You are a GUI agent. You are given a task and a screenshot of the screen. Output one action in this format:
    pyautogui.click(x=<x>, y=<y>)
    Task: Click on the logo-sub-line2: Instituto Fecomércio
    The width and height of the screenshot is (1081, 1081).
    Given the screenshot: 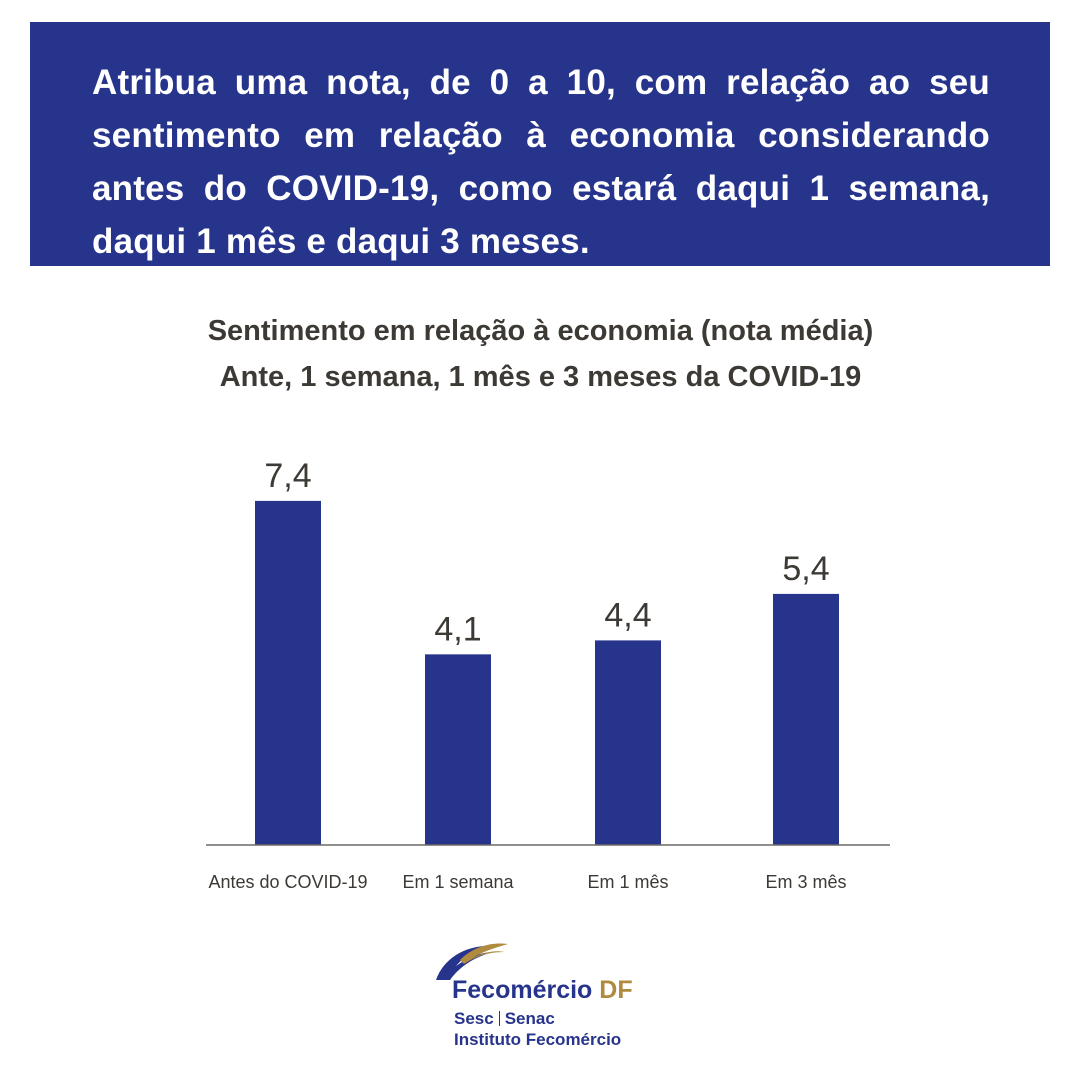 What is the action you would take?
    pyautogui.click(x=538, y=1039)
    